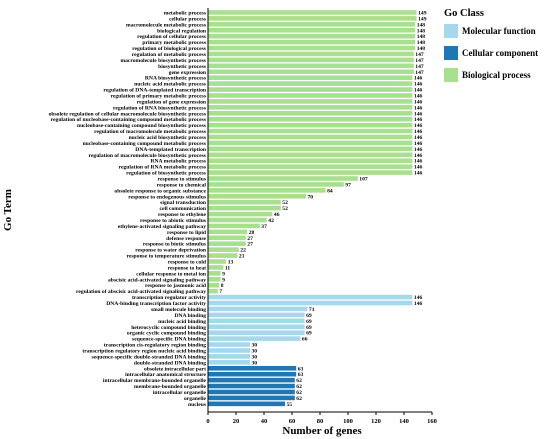  What do you see at coordinates (172, 37) in the screenshot?
I see `category-label: regulation of cellular process` at bounding box center [172, 37].